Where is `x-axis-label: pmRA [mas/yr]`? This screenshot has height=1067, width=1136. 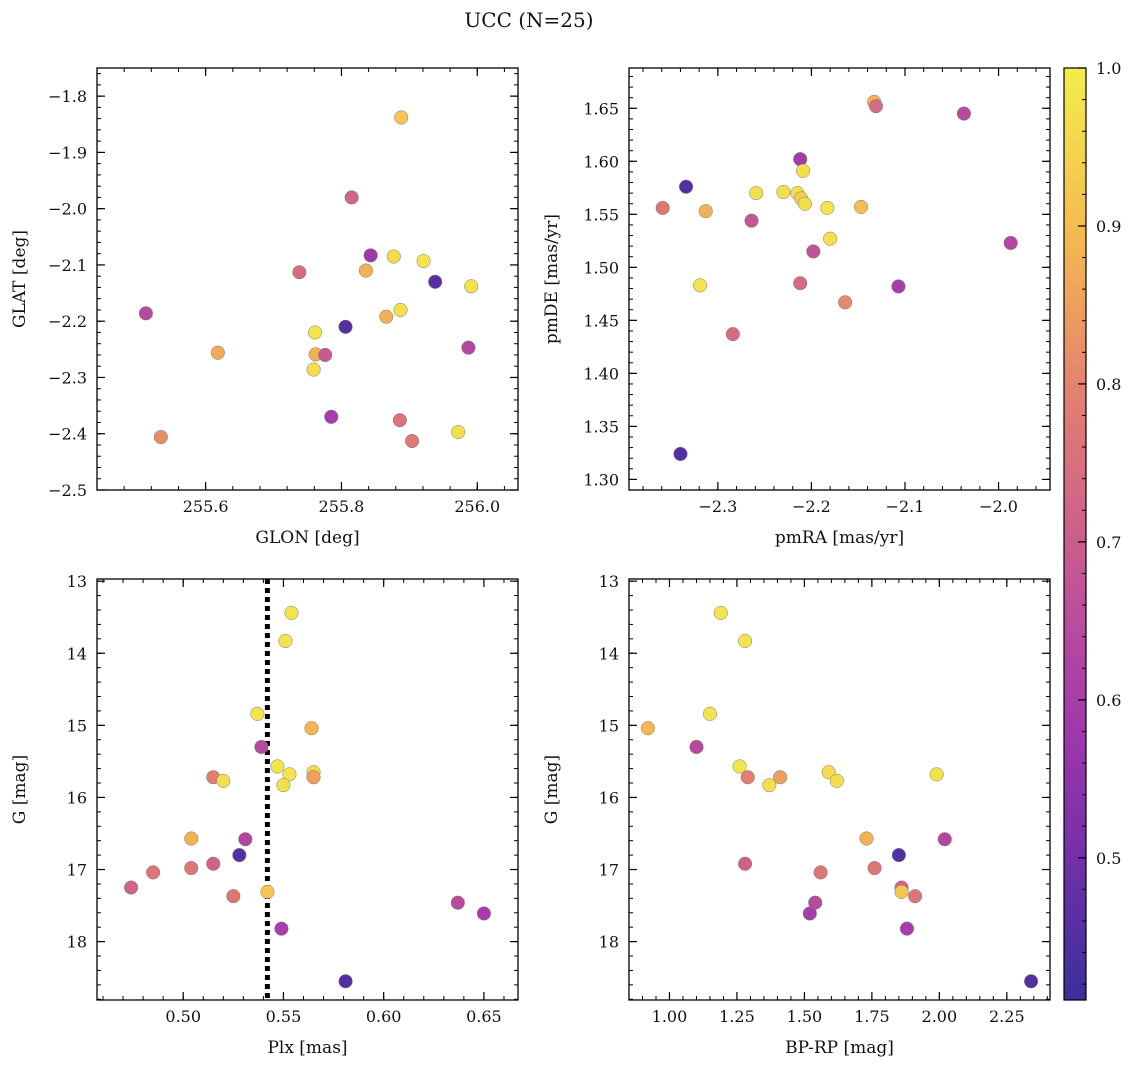 x-axis-label: pmRA [mas/yr] is located at coordinates (839, 538).